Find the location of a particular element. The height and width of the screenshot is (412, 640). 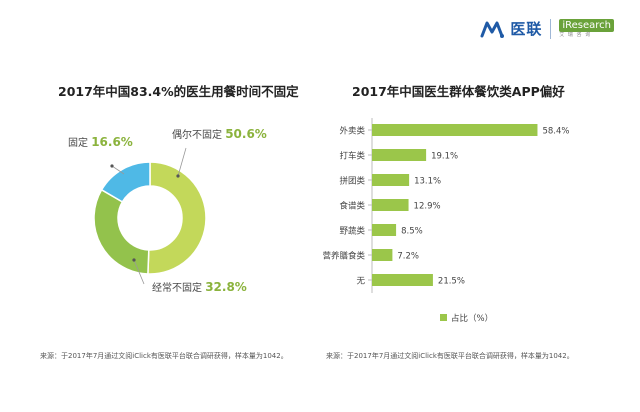

donut-chart-title: 2017年中国83.4%的医生用餐时间不固定 is located at coordinates (178, 91).